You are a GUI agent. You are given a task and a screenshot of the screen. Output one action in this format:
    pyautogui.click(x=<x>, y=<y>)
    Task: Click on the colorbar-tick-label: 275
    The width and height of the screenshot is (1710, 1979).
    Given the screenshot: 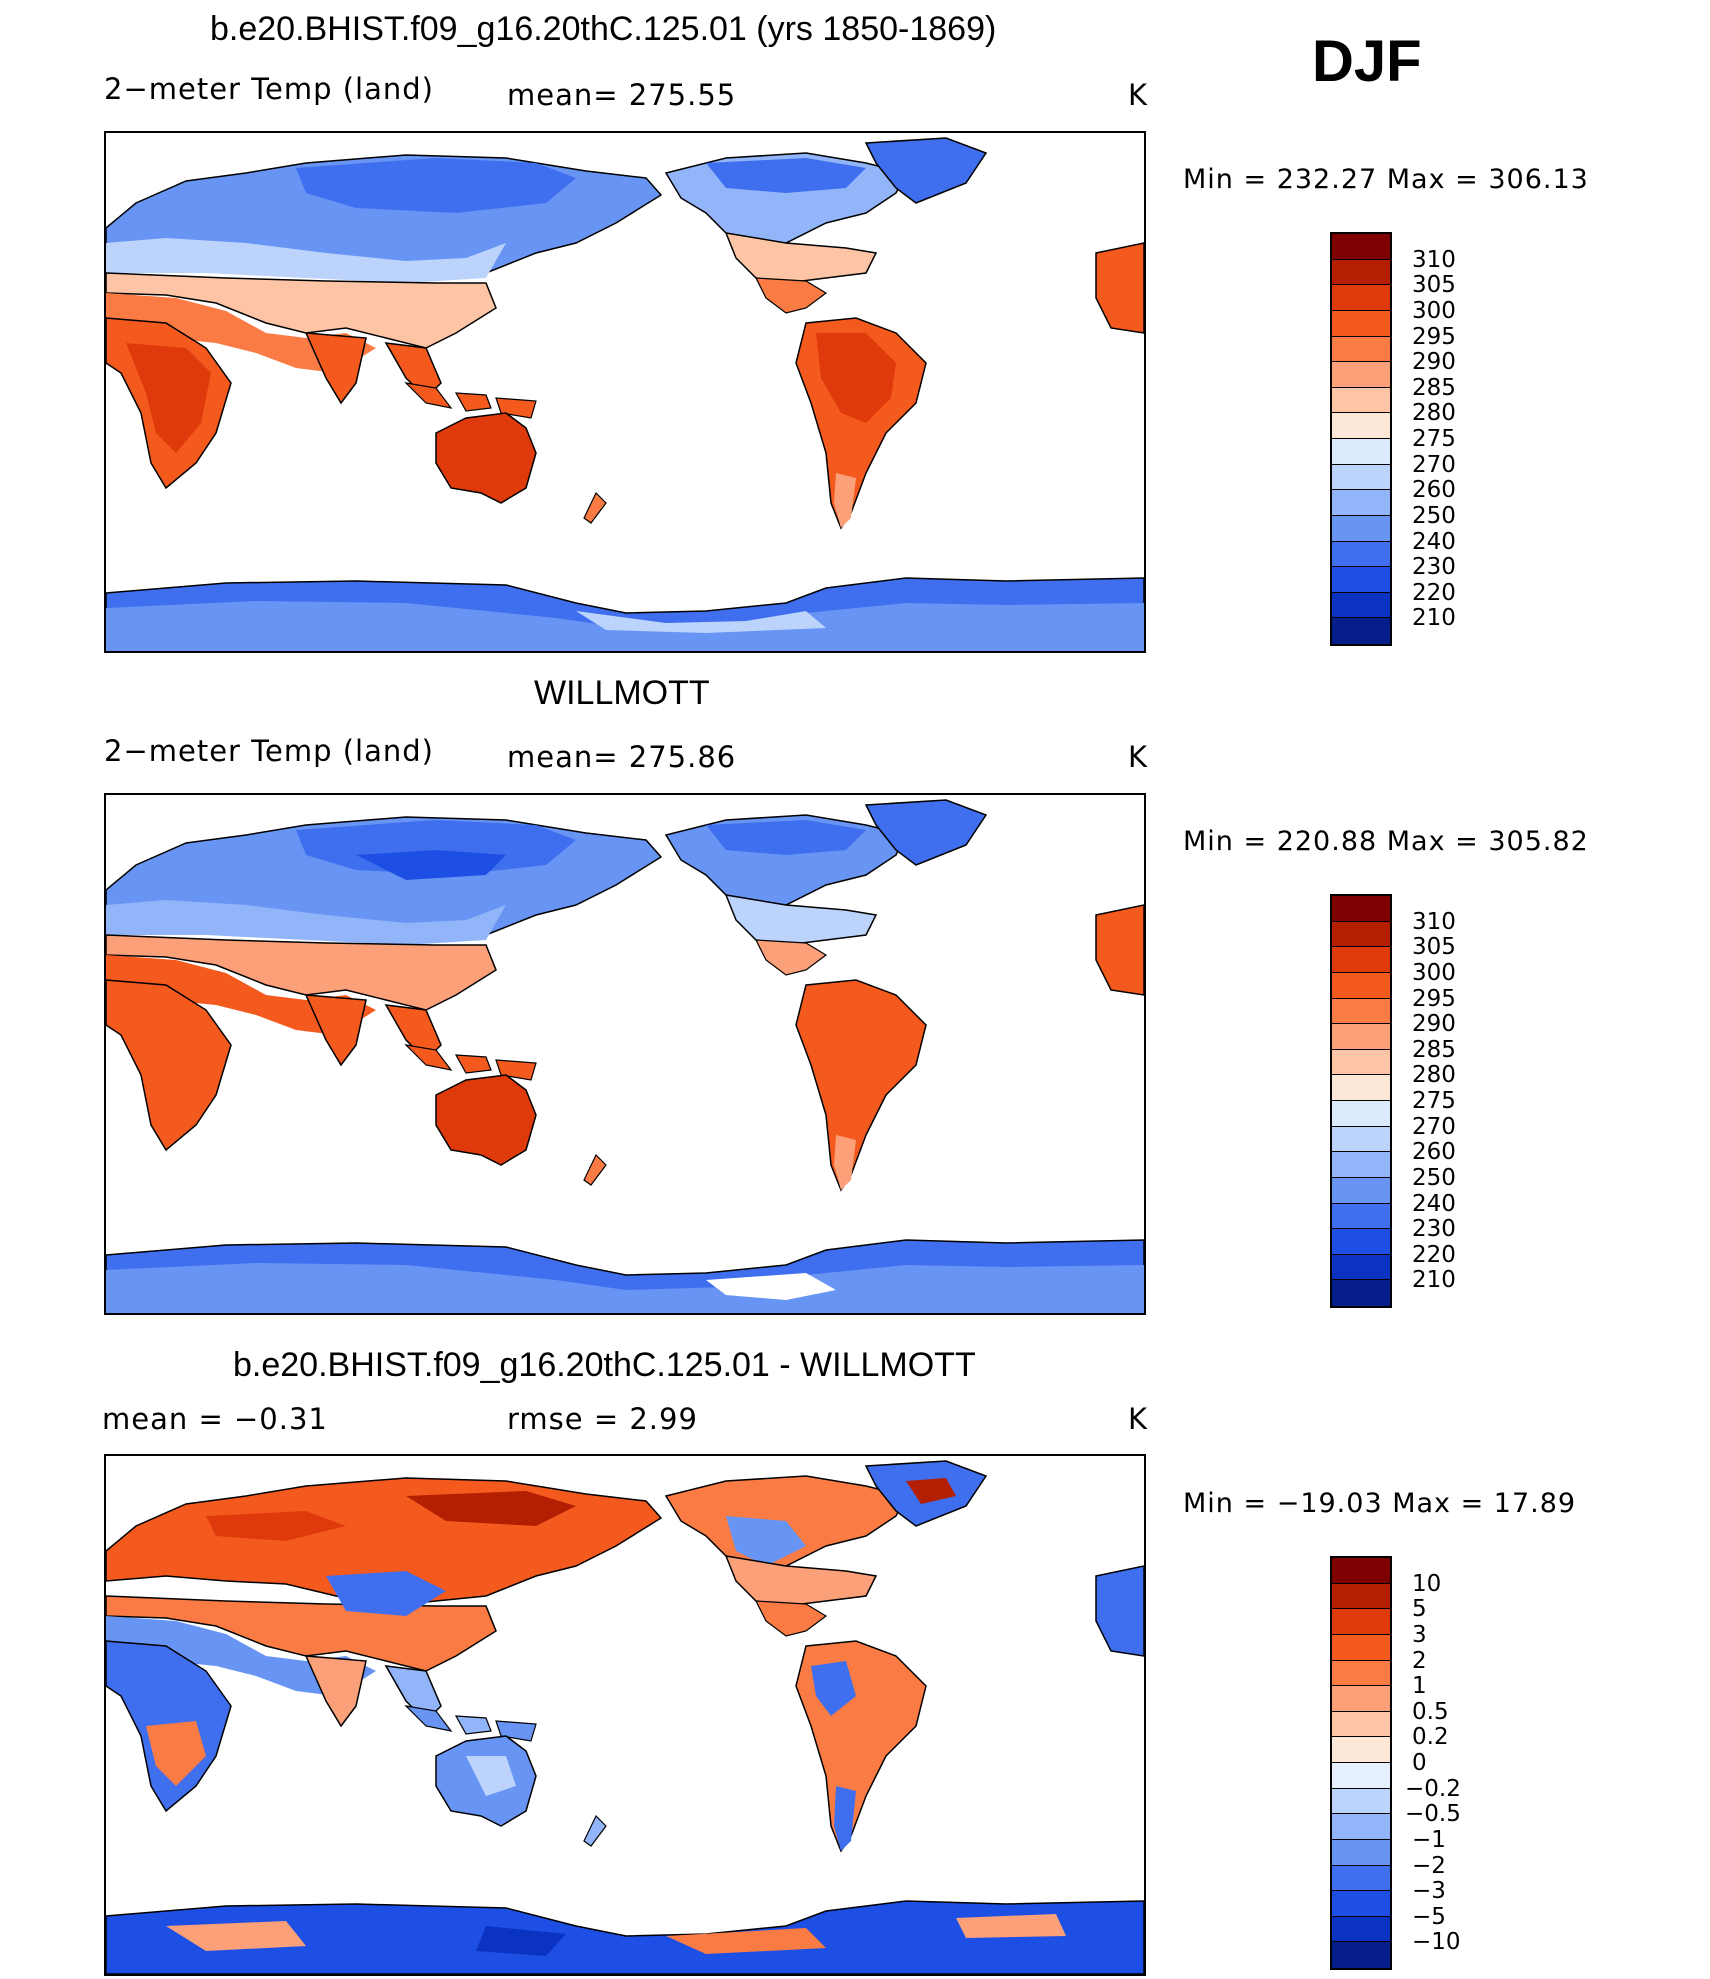 What is the action you would take?
    pyautogui.click(x=1434, y=1101)
    